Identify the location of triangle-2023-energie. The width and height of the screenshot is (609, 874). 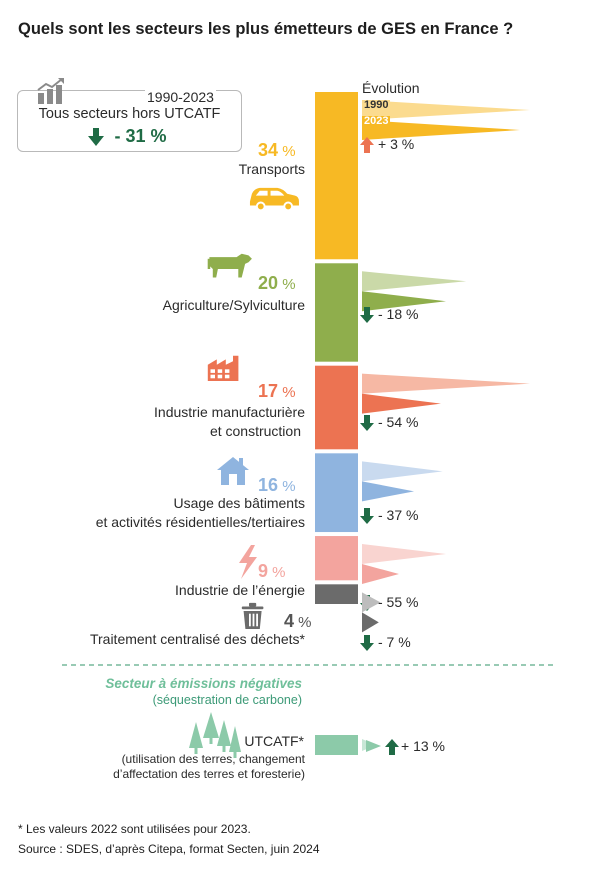
(380, 574).